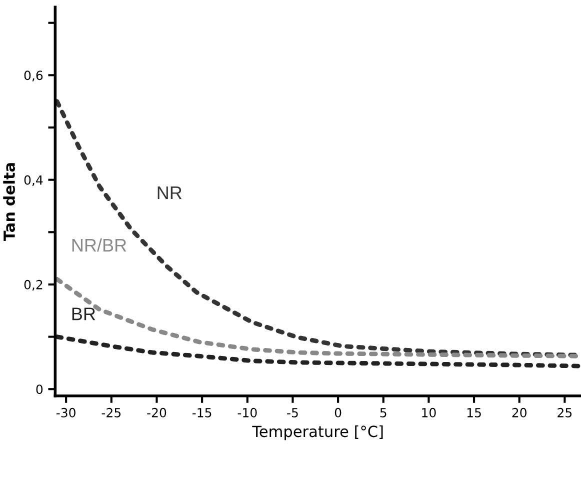 The image size is (581, 477). Describe the element at coordinates (9, 202) in the screenshot. I see `y-axis-title: Tan delta` at that location.